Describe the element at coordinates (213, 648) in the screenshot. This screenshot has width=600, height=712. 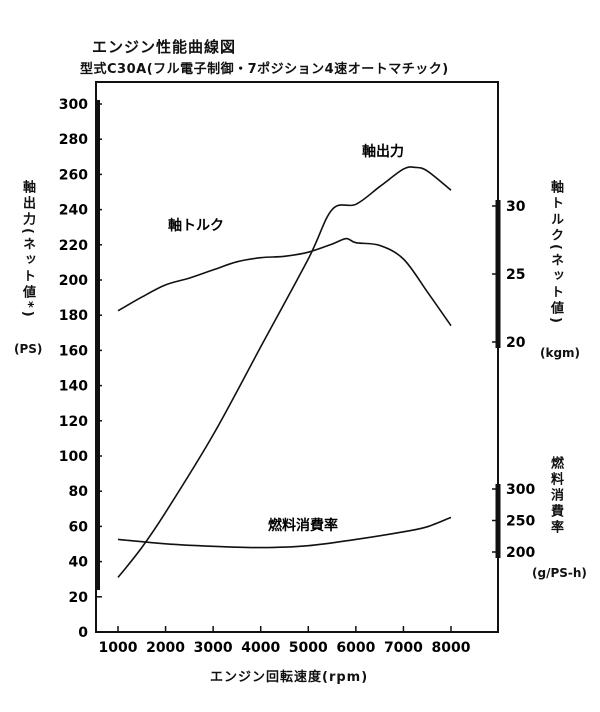
I see `x-tick-label: 3000` at that location.